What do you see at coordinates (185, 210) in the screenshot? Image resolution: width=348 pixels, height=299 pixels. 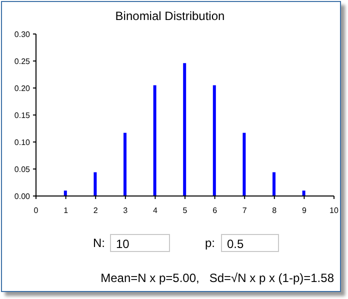 I see `x-tick-label: 5` at bounding box center [185, 210].